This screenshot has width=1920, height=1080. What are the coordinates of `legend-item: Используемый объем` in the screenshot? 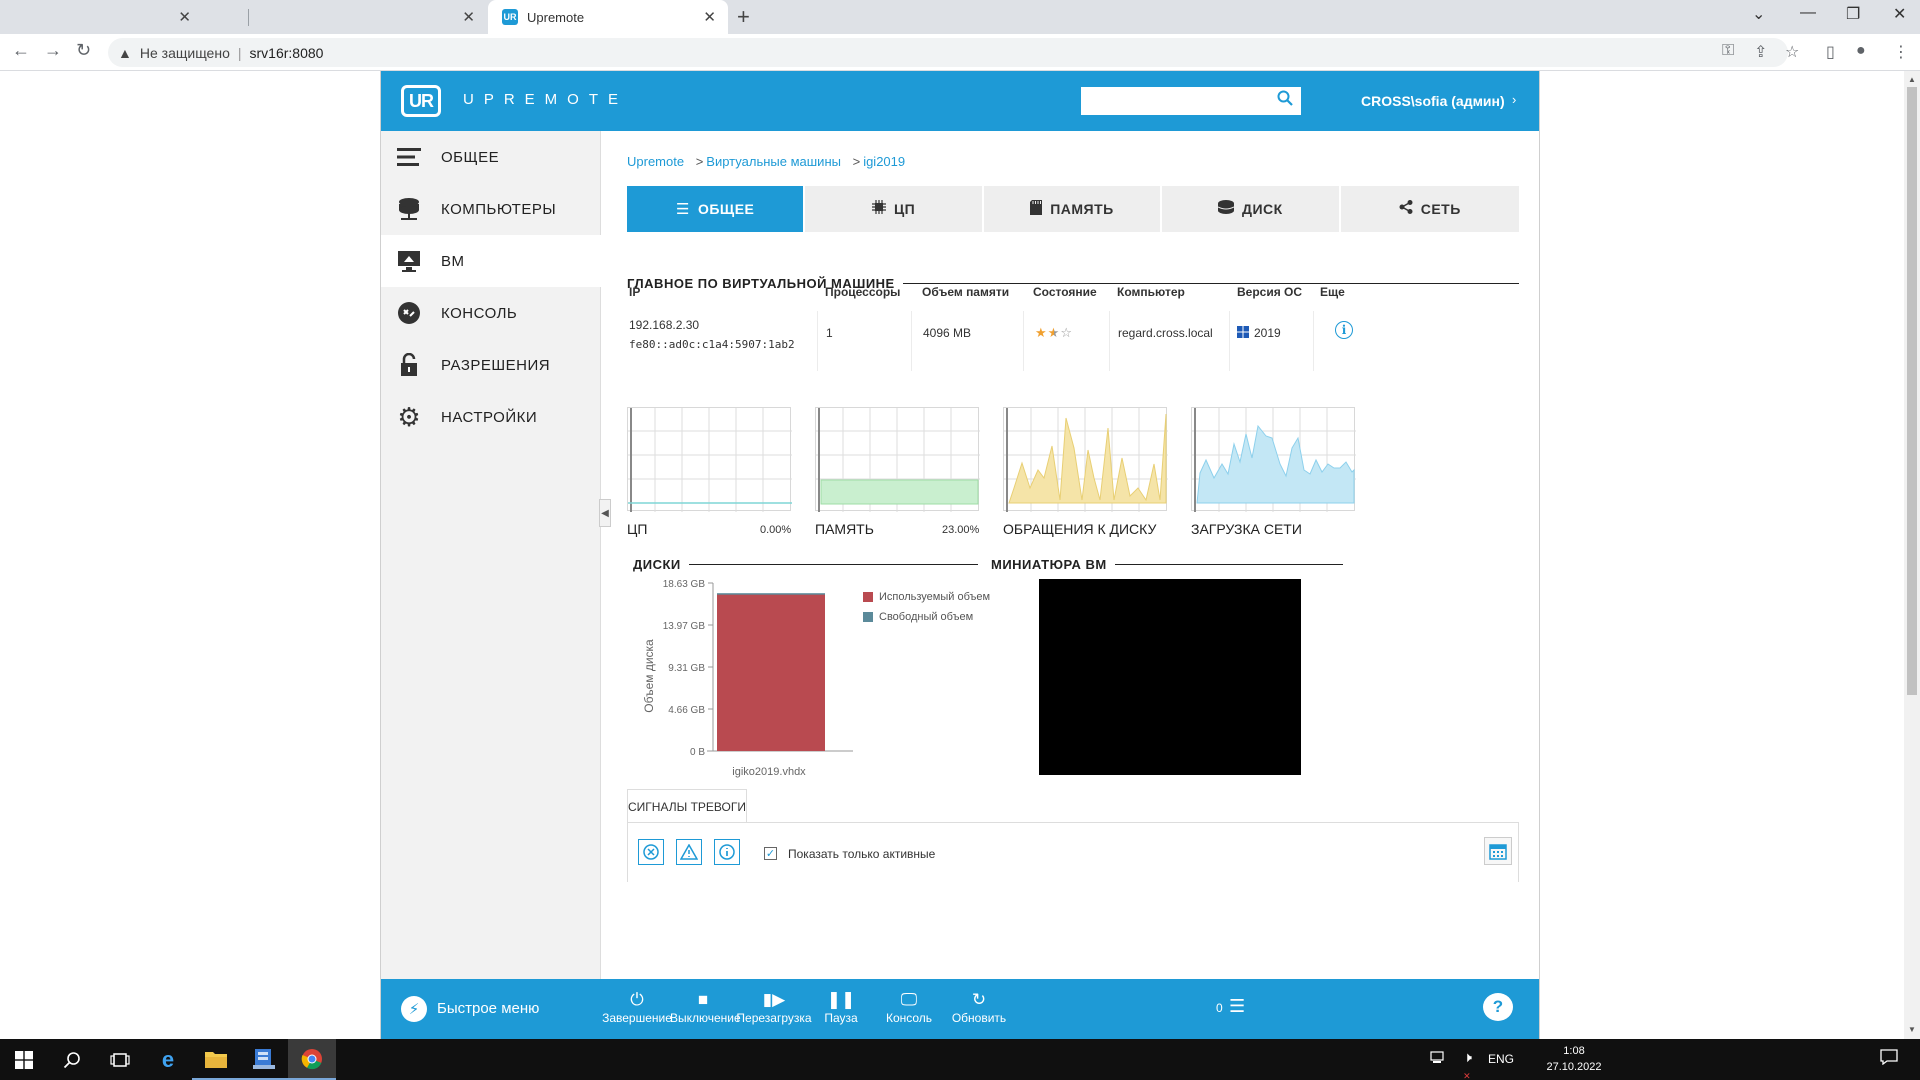 It's located at (926, 597).